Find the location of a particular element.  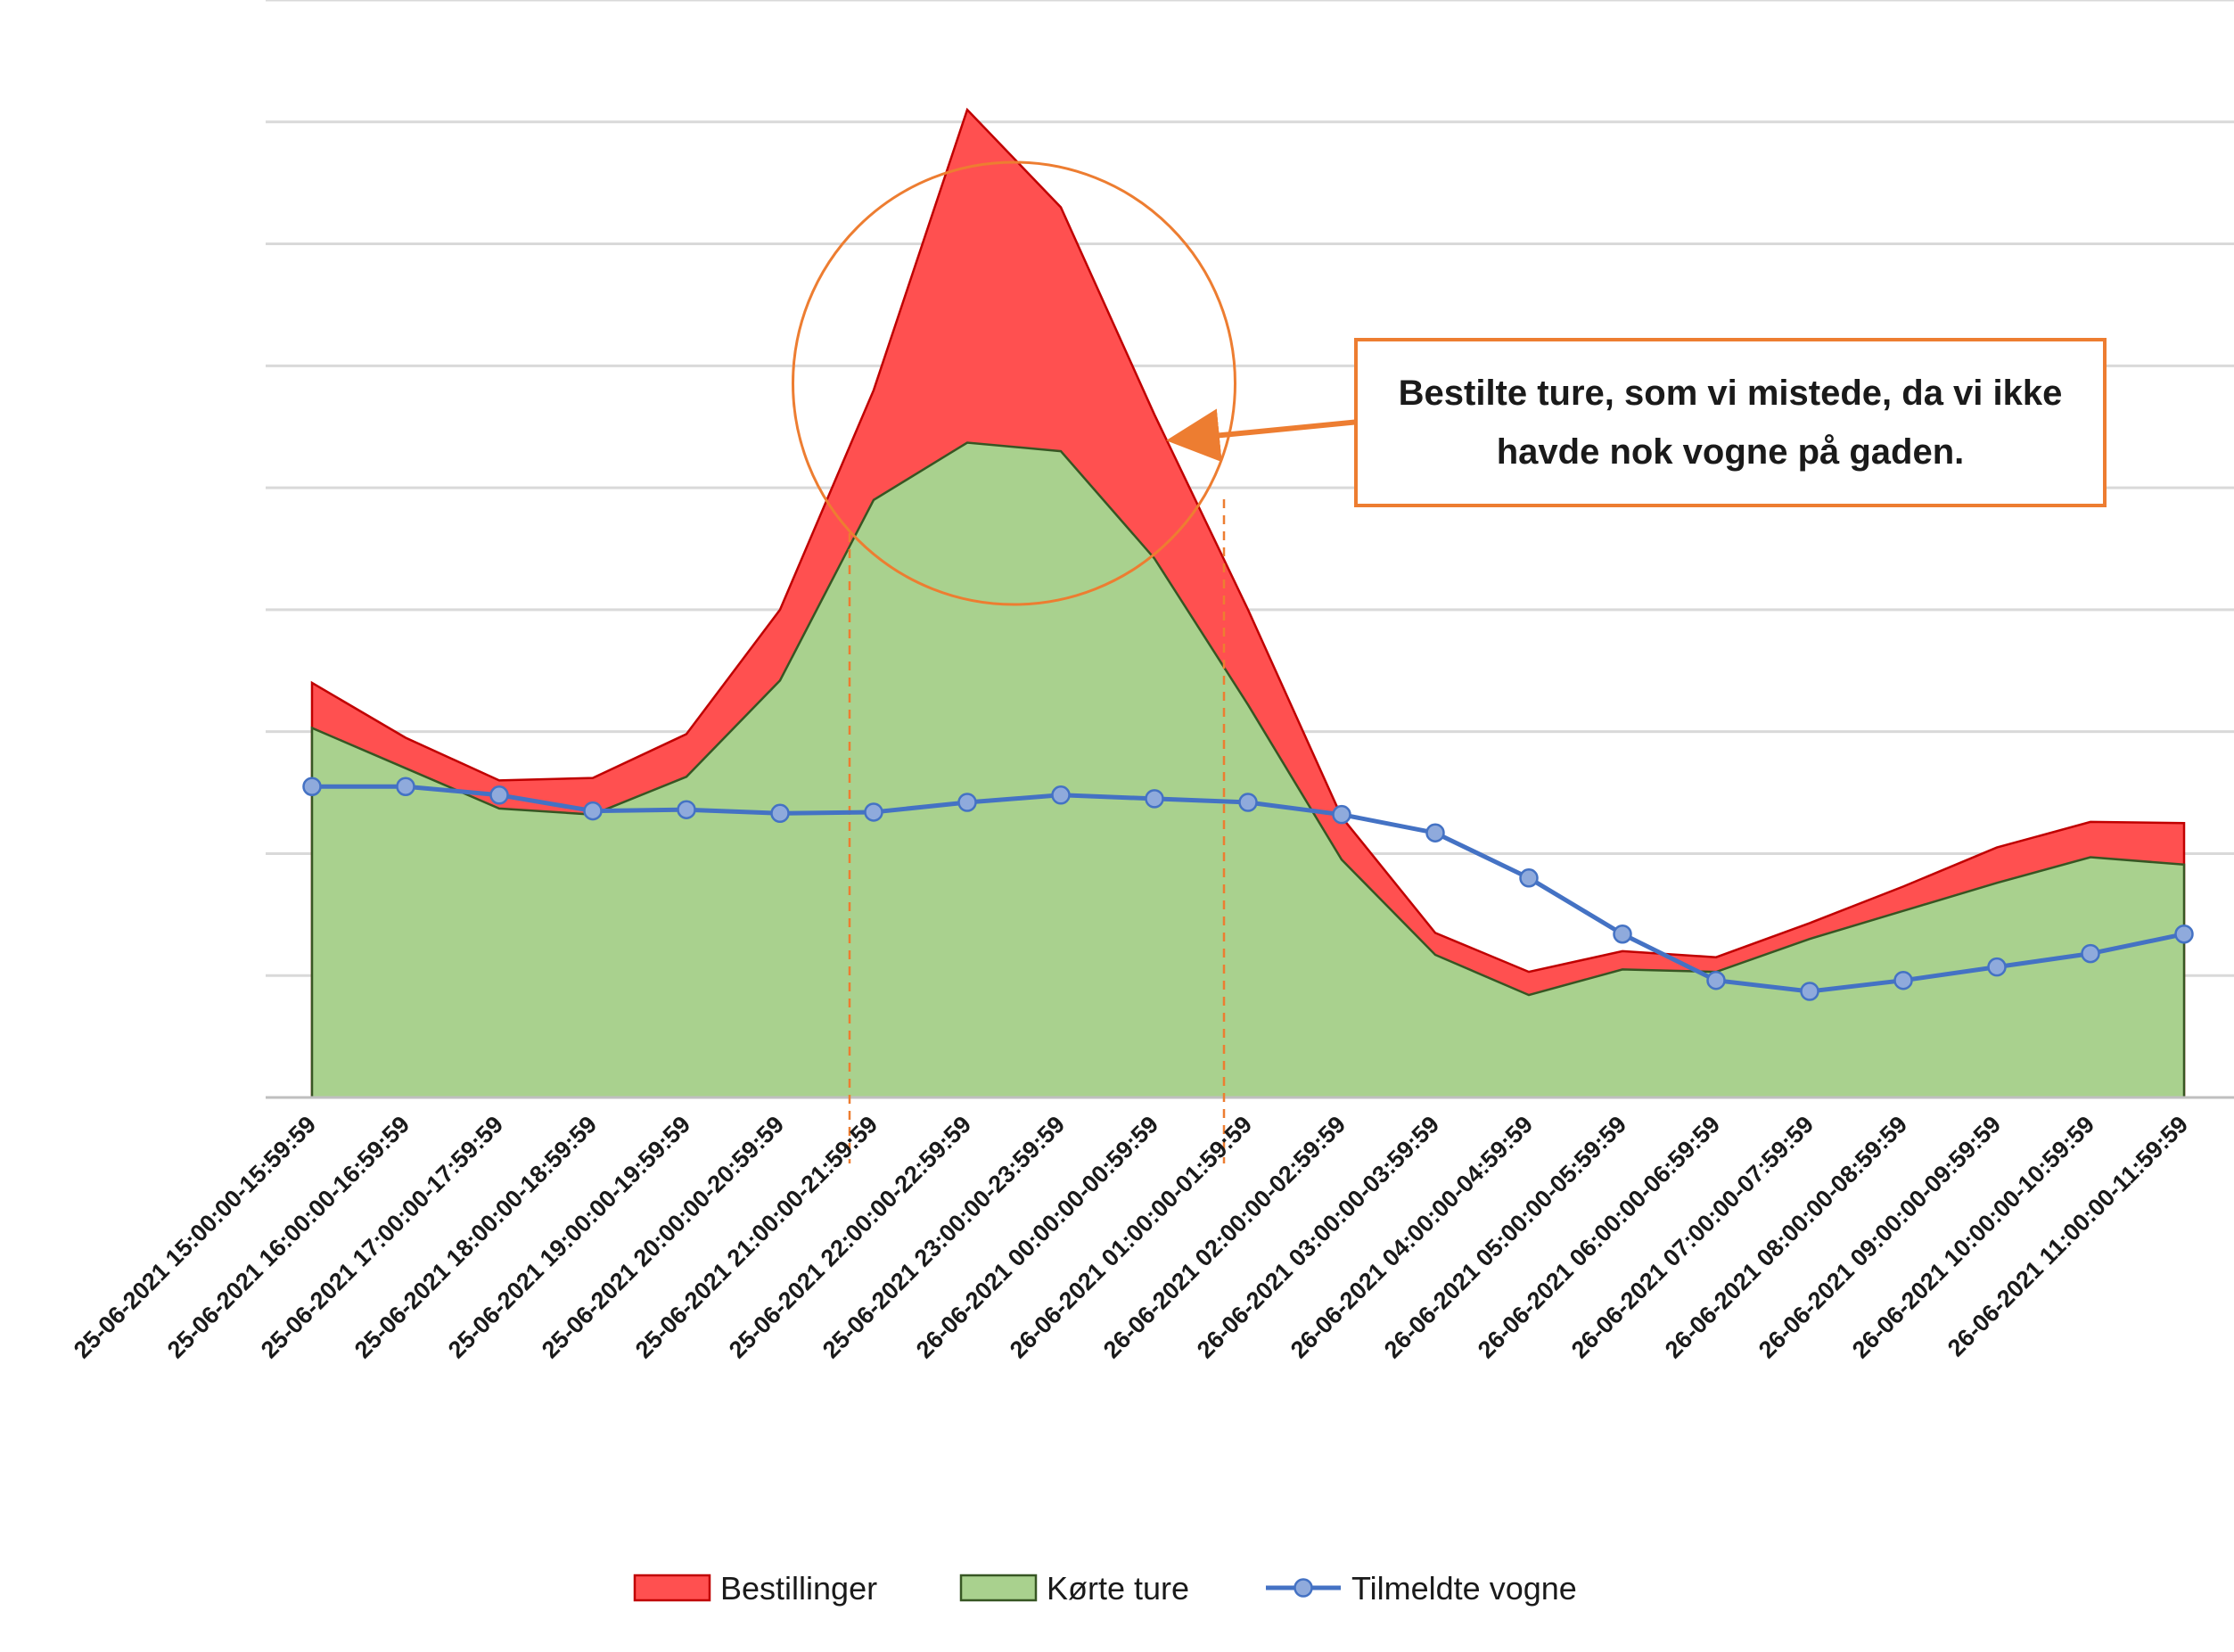

legend-label: Bestillinger is located at coordinates (798, 1588).